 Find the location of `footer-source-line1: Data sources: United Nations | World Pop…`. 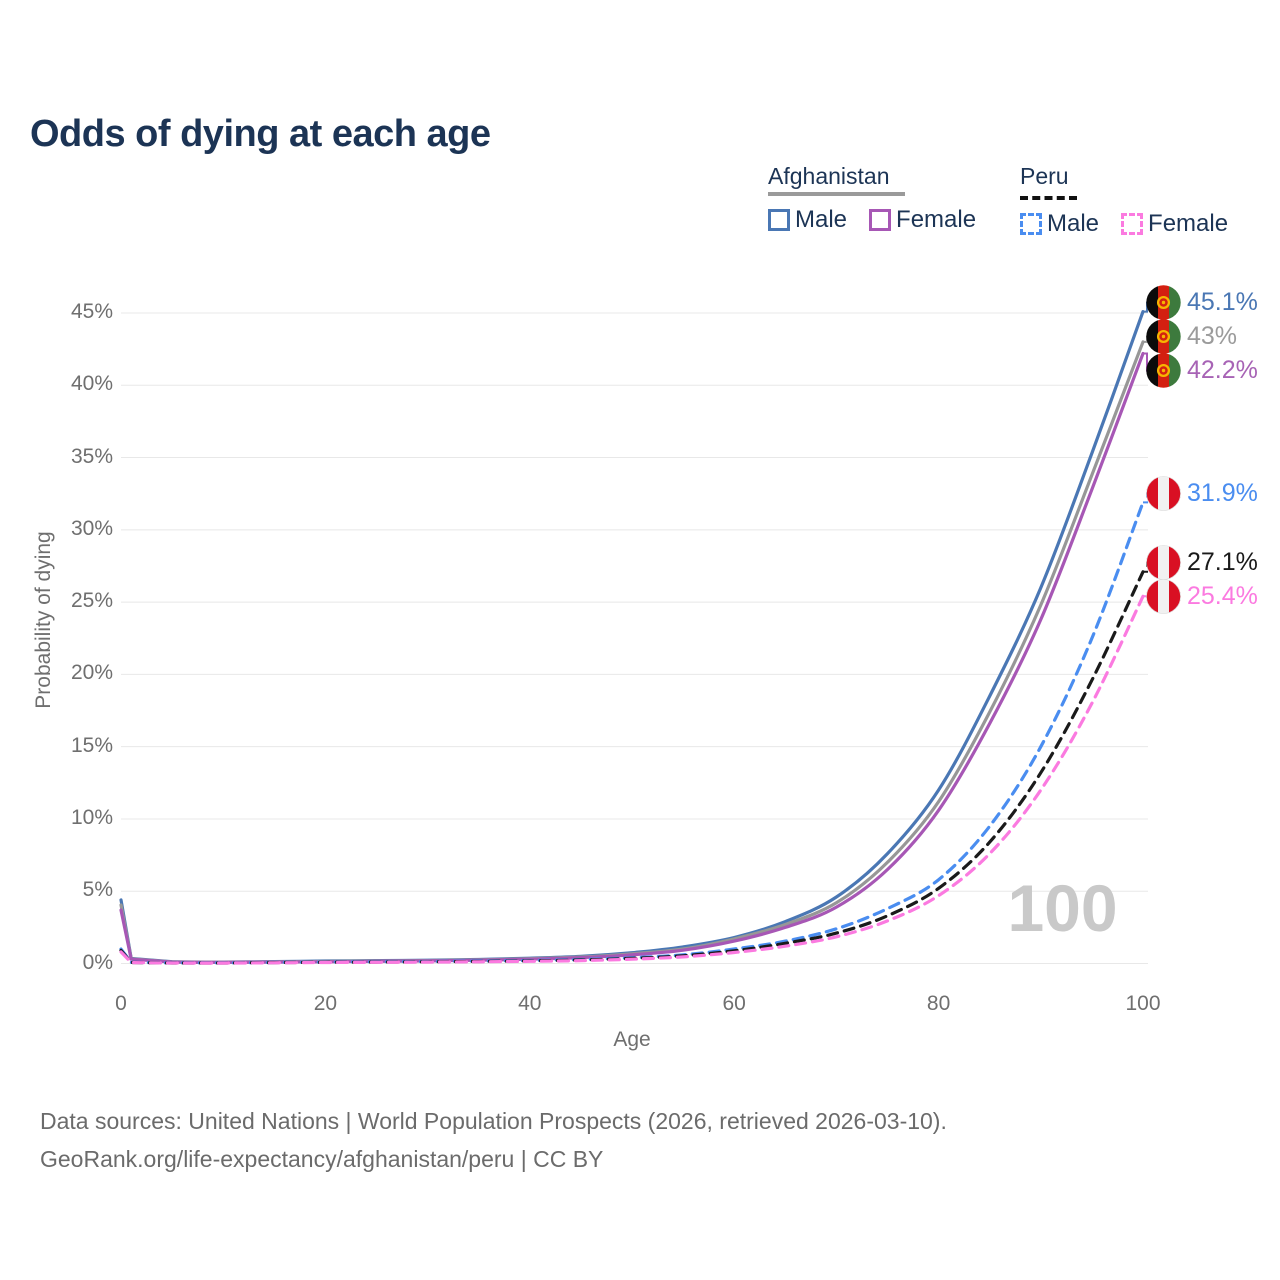

footer-source-line1: Data sources: United Nations | World Pop… is located at coordinates (493, 1121).